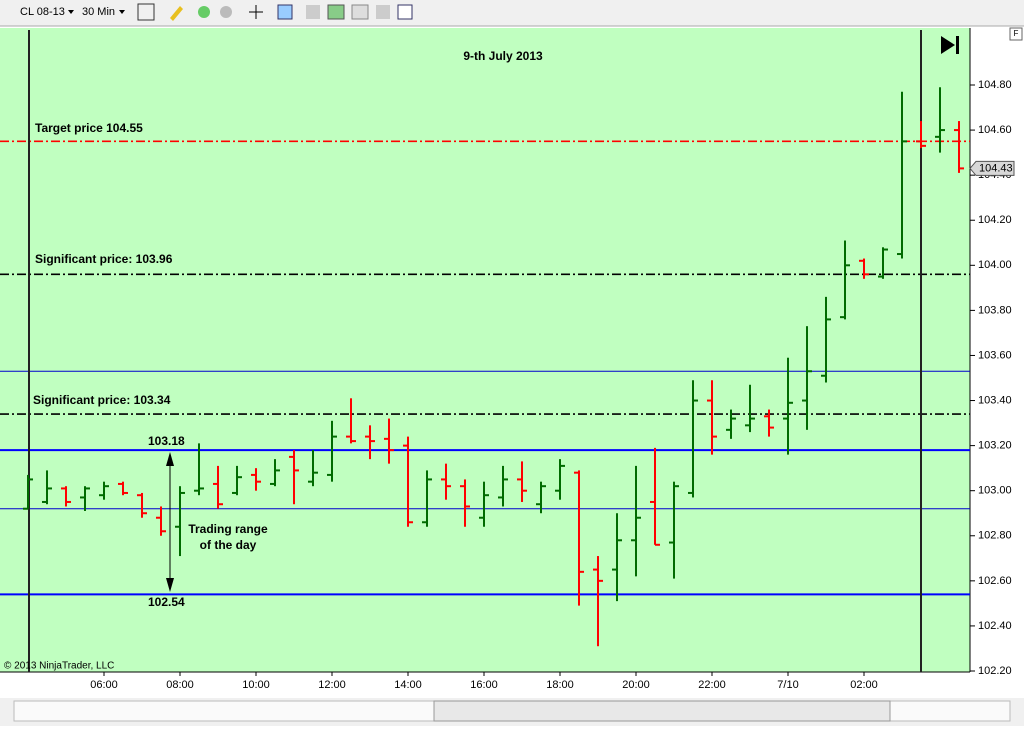 Image resolution: width=1024 pixels, height=731 pixels. Describe the element at coordinates (995, 355) in the screenshot. I see `y-tick-label: 103.60` at that location.